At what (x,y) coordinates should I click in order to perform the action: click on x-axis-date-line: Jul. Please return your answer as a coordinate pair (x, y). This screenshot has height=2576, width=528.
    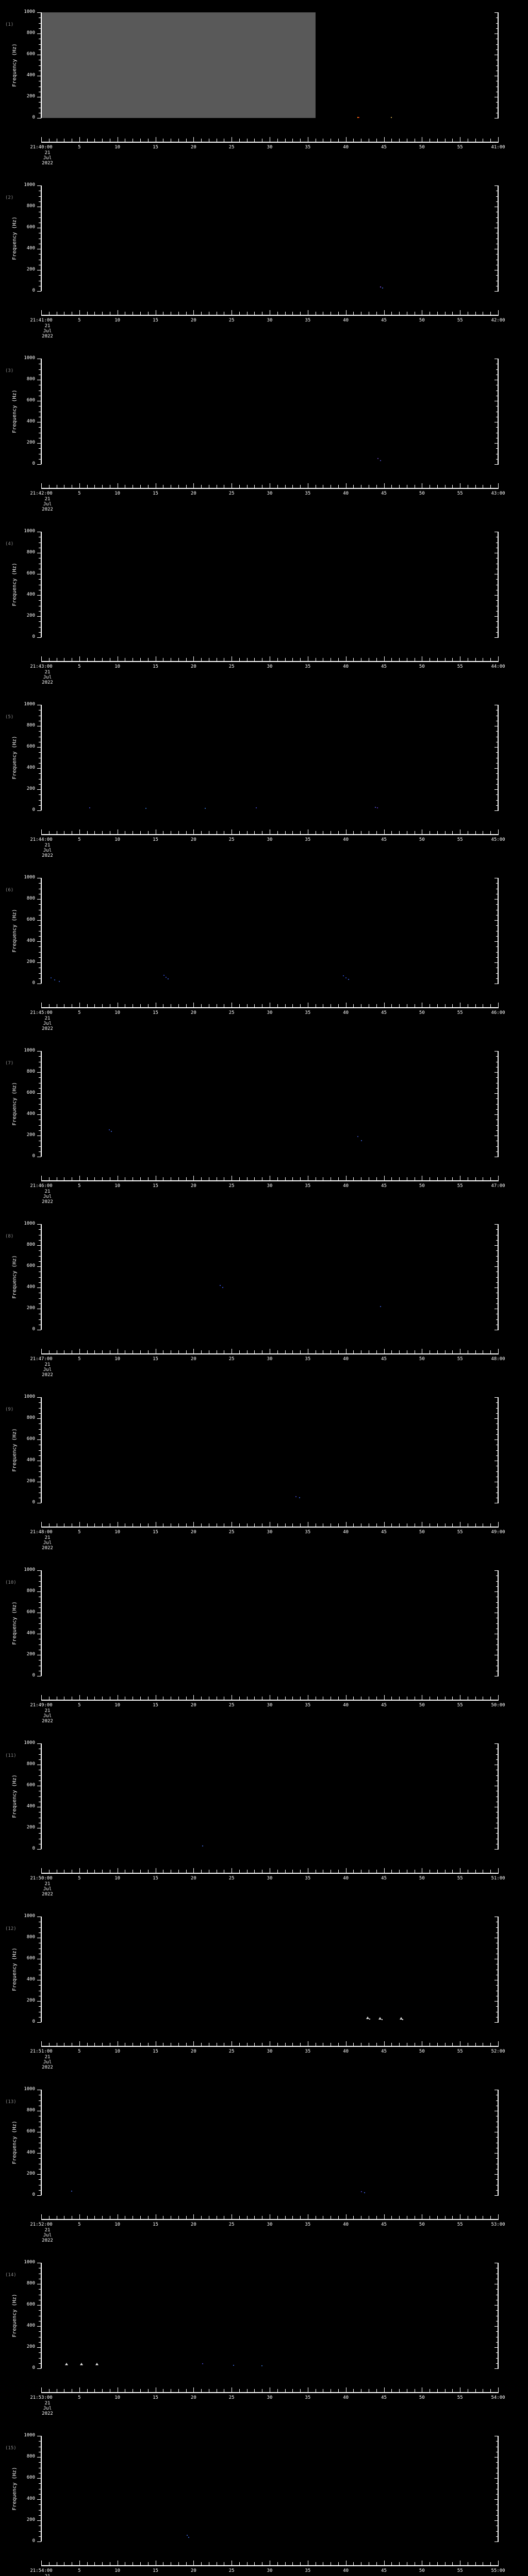
    Looking at the image, I should click on (47, 504).